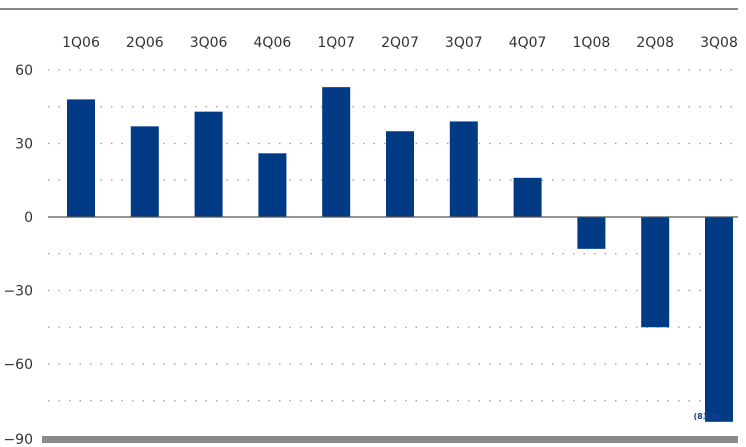 This screenshot has width=746, height=447. I want to click on x-tick-label: 3Q07, so click(464, 43).